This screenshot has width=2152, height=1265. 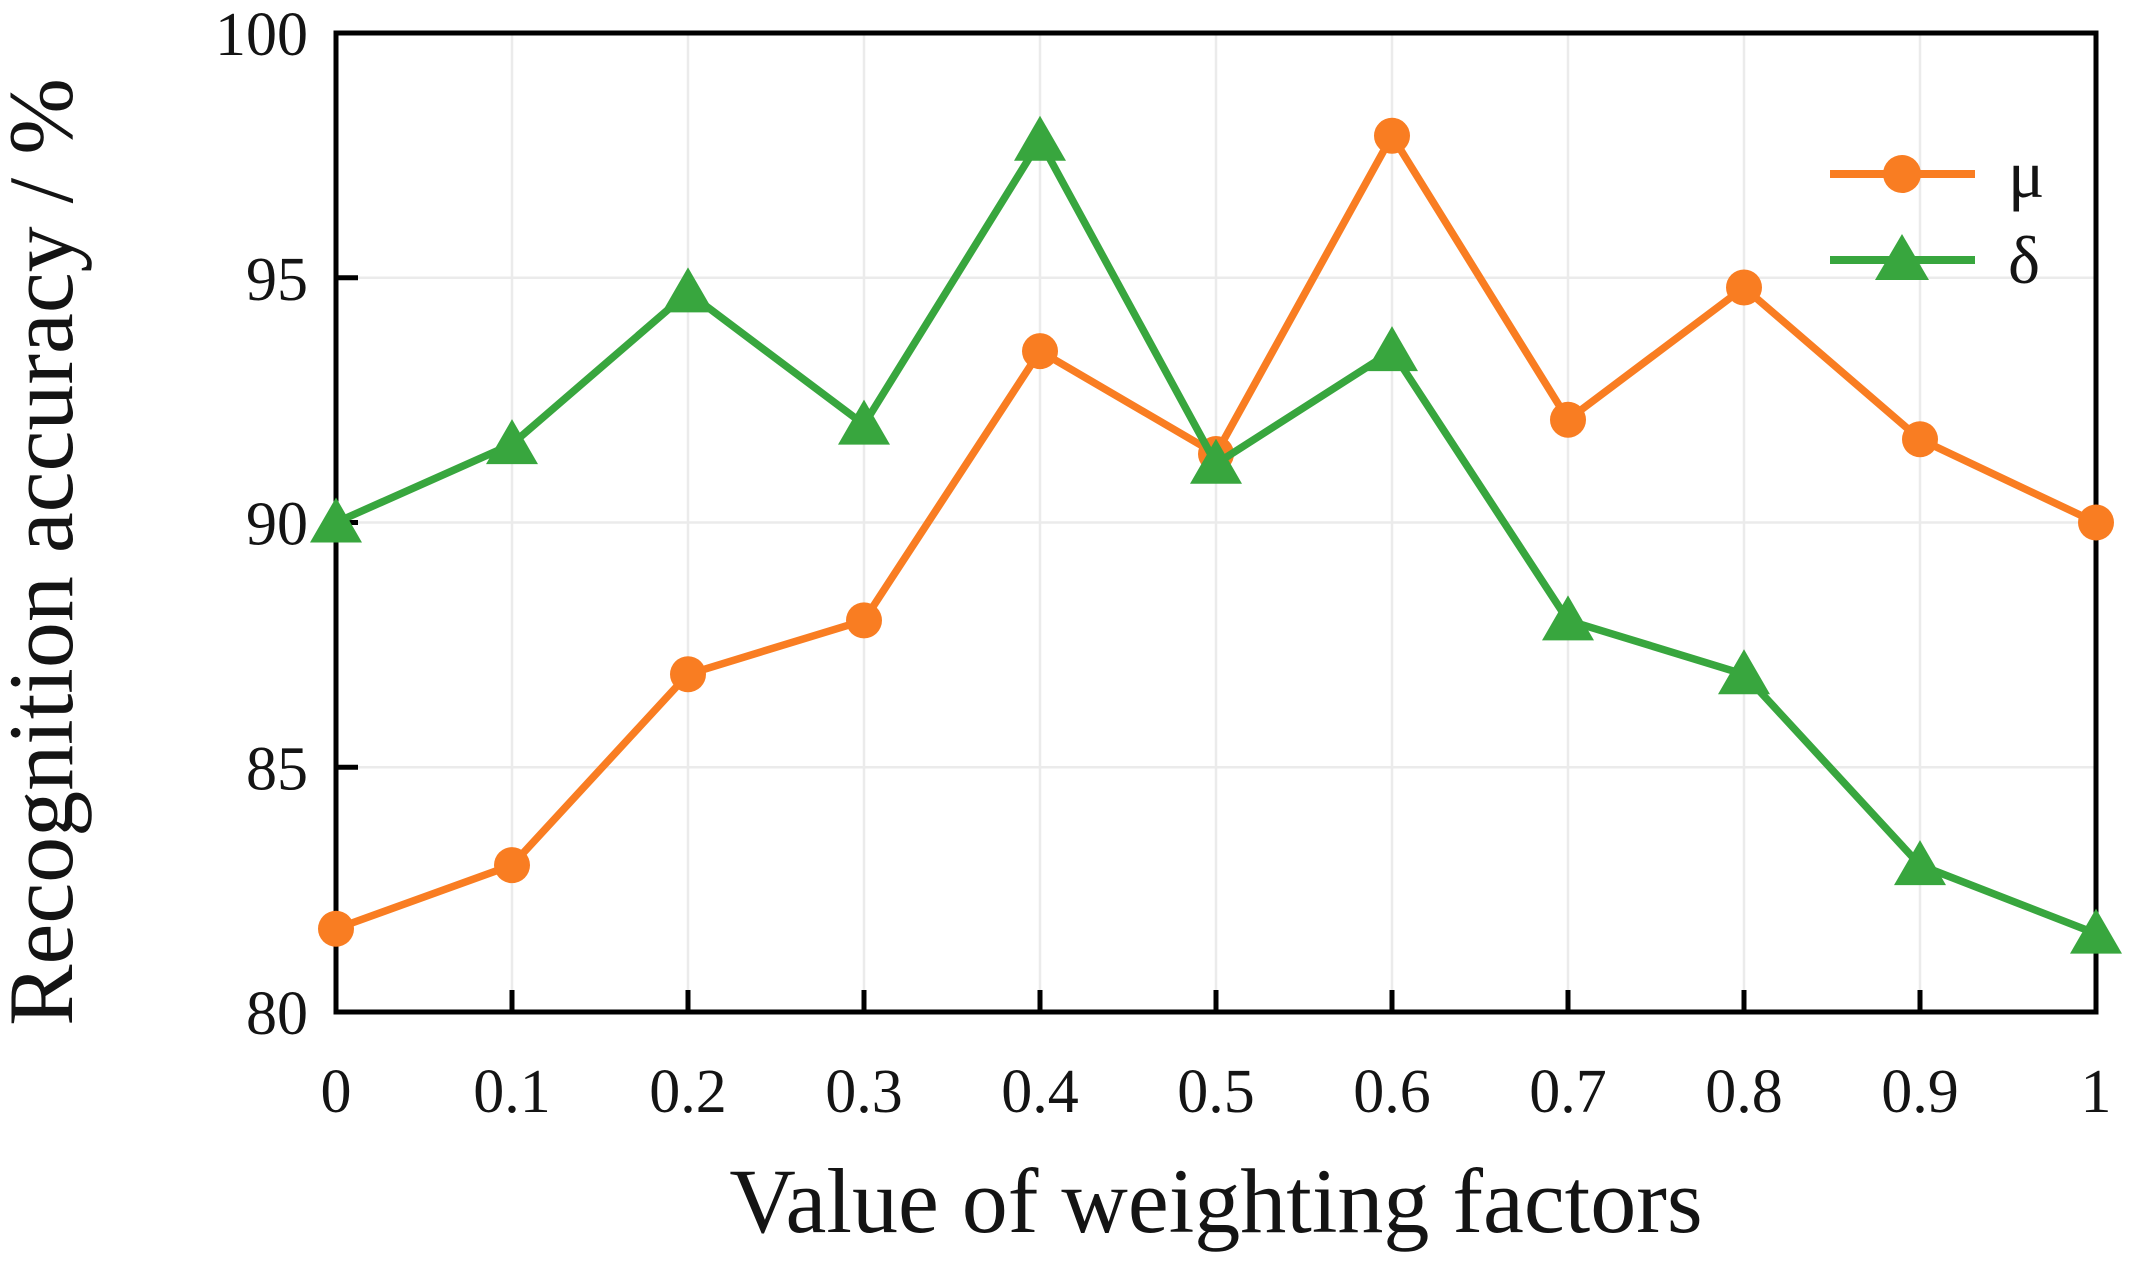 What do you see at coordinates (1040, 1092) in the screenshot?
I see `x-tick-label: 0.4` at bounding box center [1040, 1092].